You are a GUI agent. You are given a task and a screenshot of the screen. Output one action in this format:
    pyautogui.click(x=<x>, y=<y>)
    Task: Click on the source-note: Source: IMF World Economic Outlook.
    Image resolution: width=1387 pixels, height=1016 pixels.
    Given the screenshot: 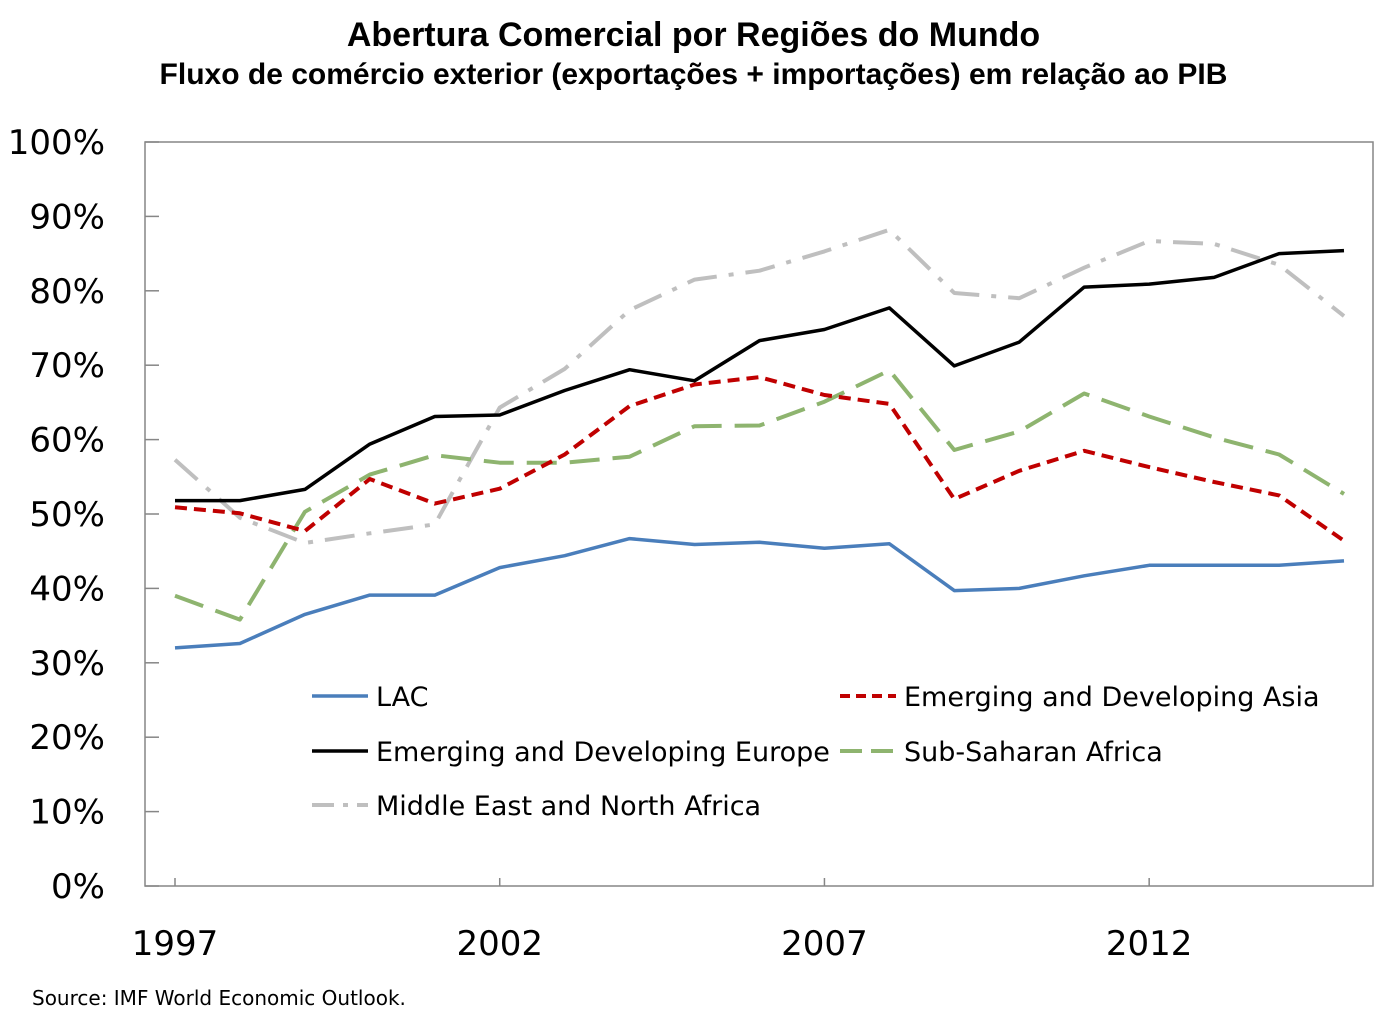 What is the action you would take?
    pyautogui.click(x=219, y=998)
    